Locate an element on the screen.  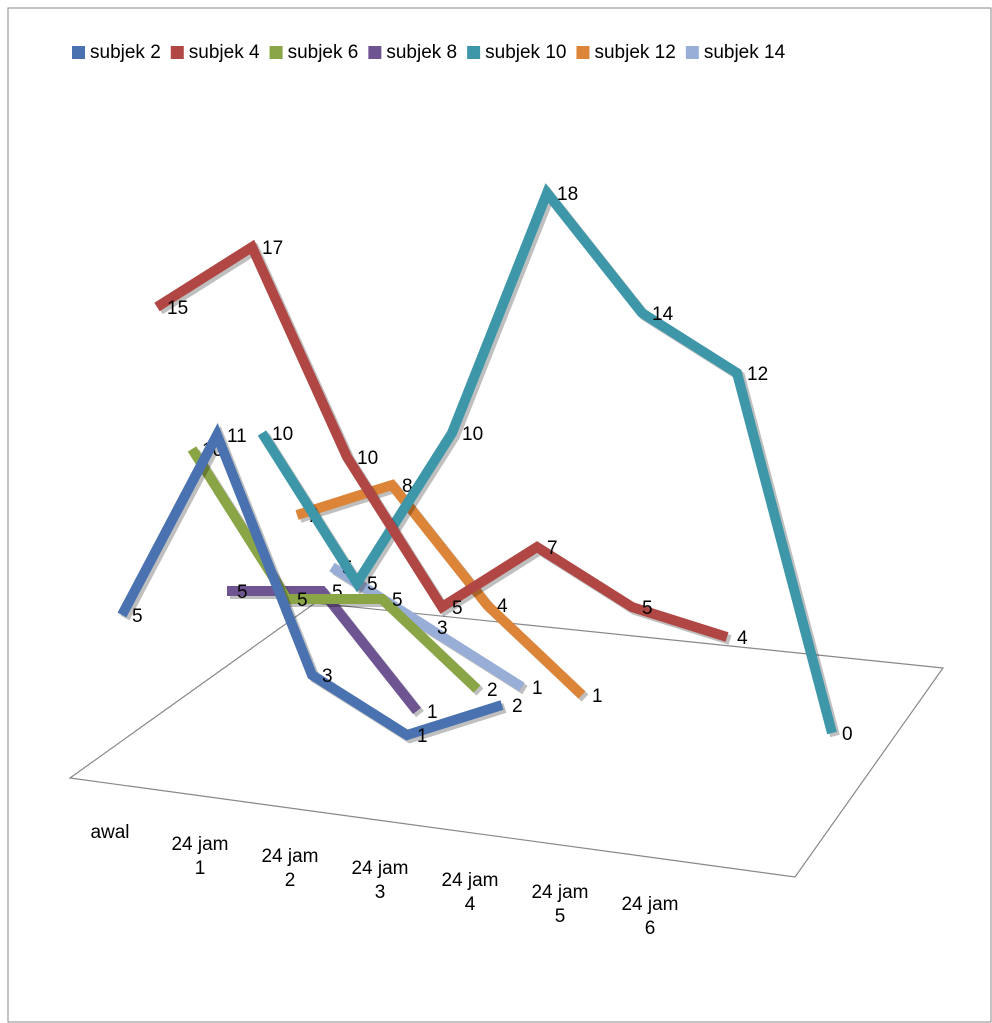
x-tick-label: awal is located at coordinates (109, 832).